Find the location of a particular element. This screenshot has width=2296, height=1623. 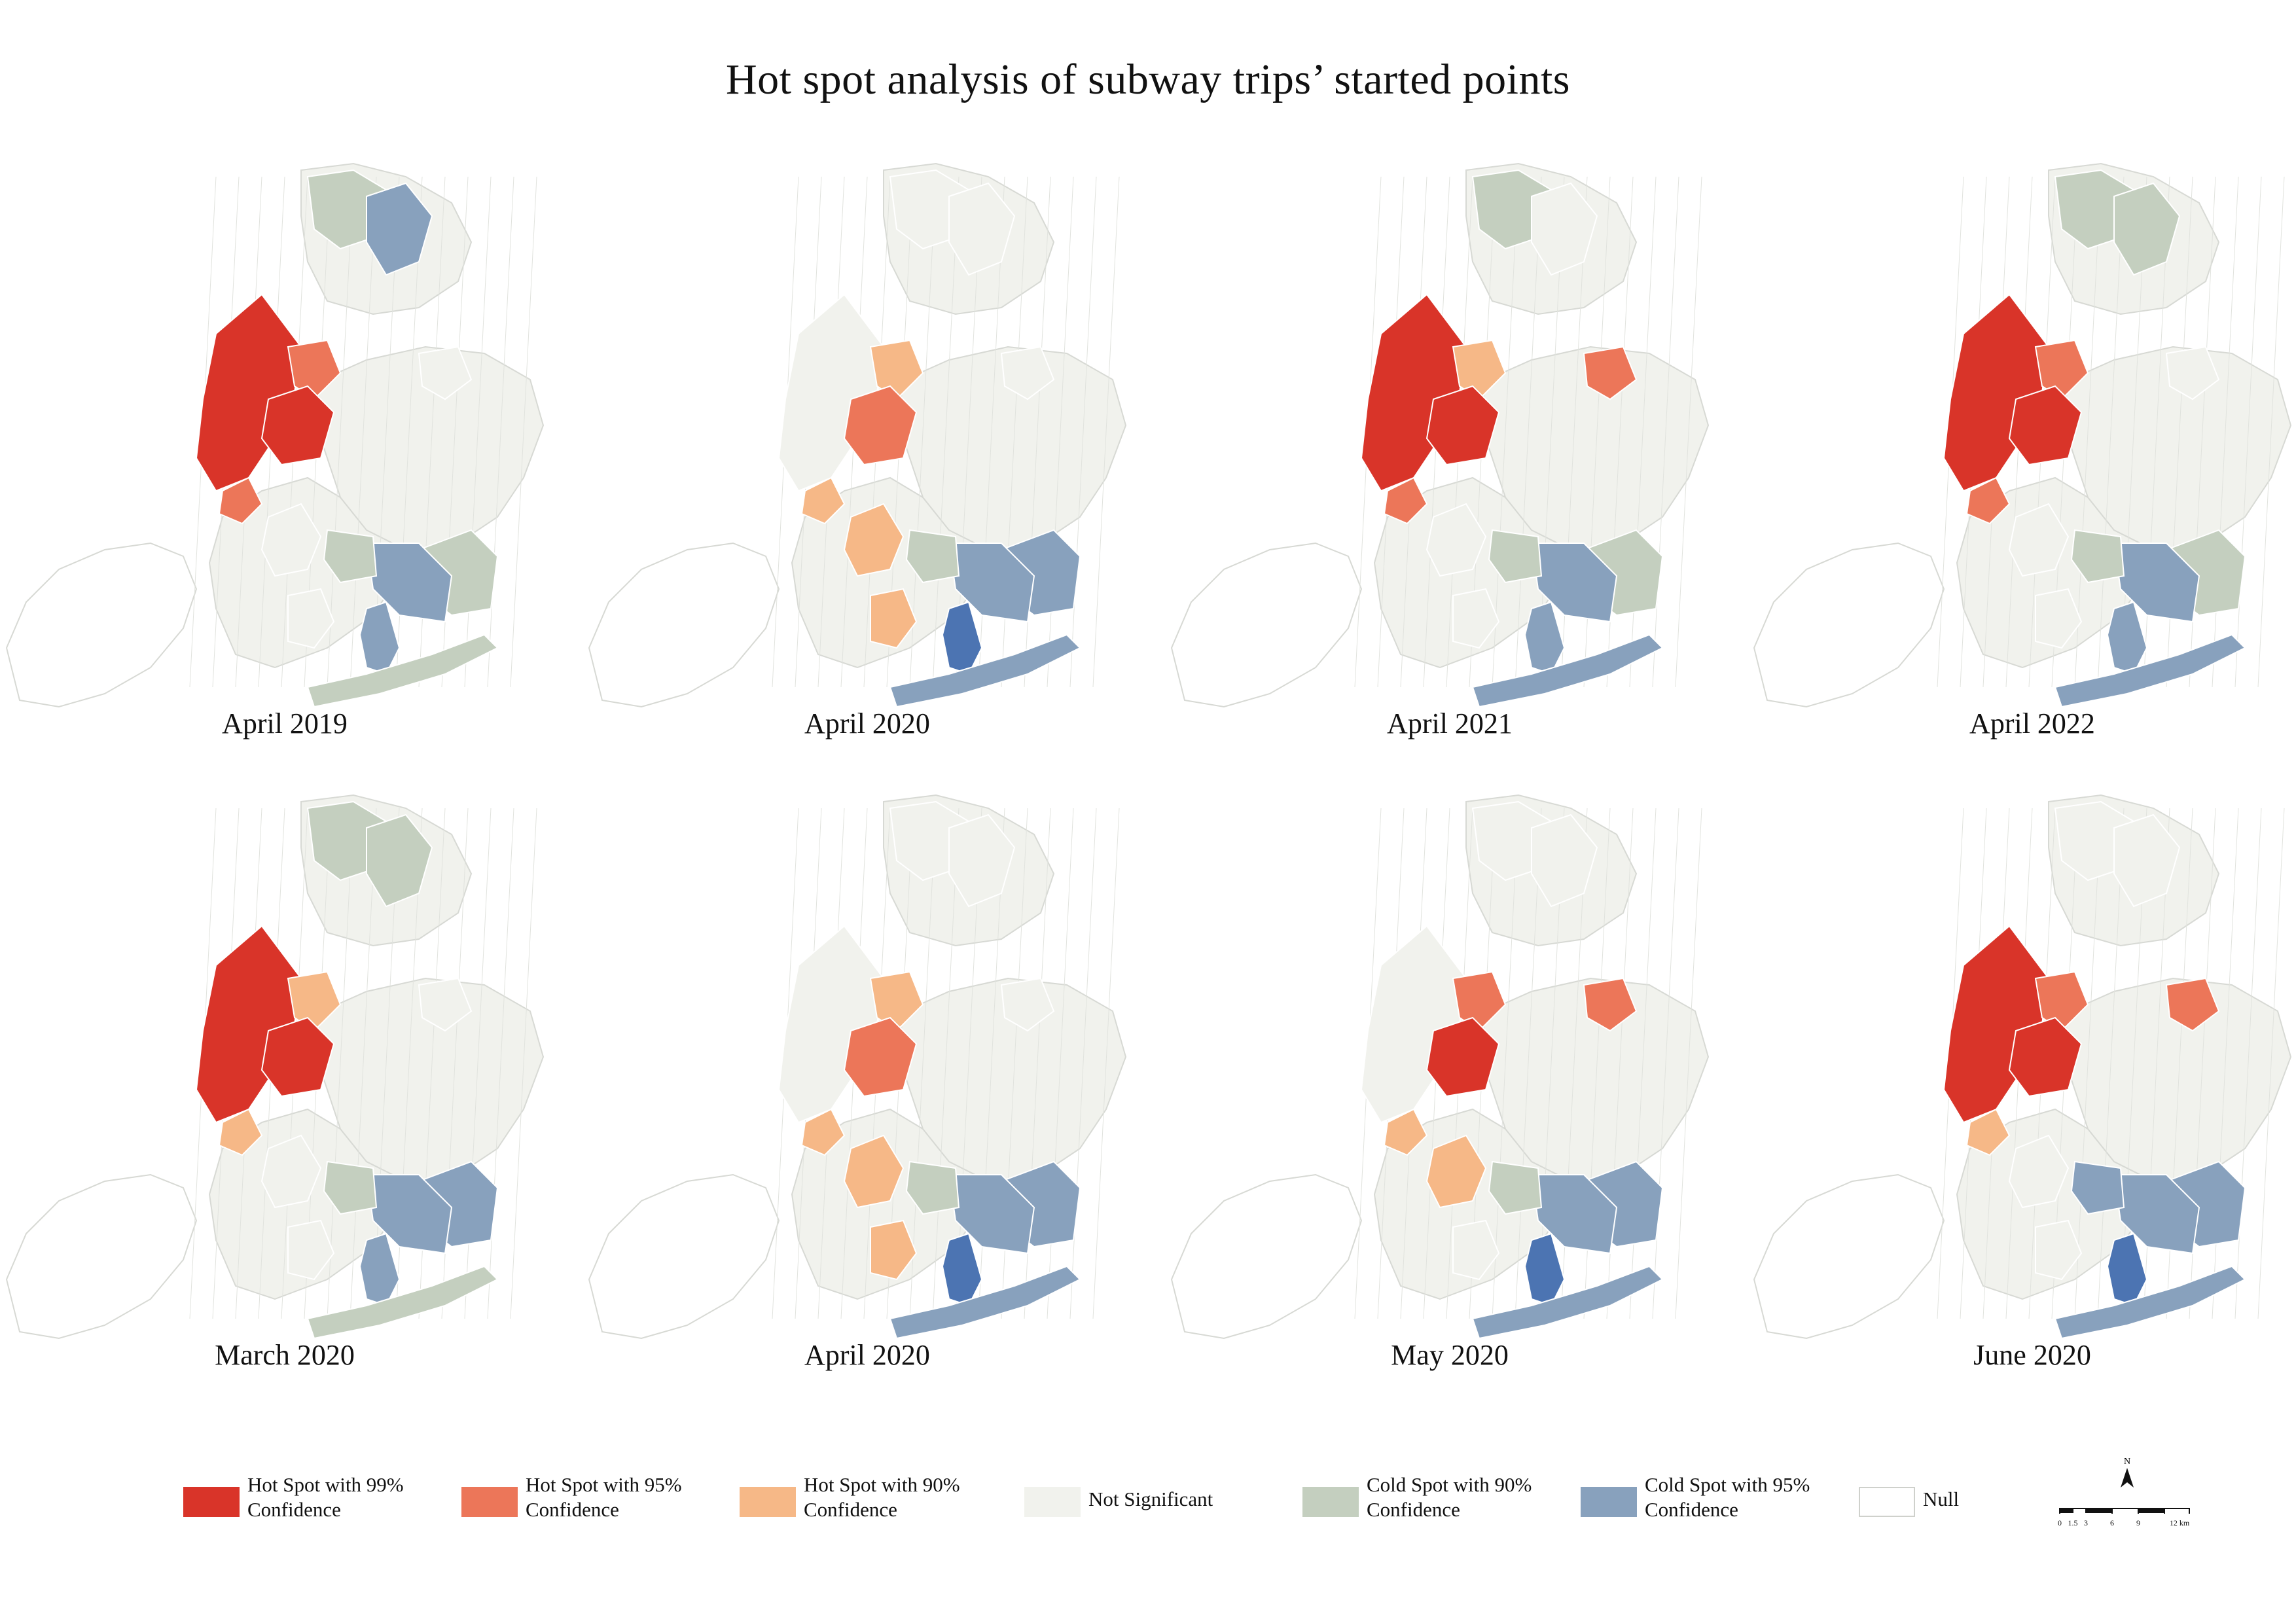

map-panel: April 2019 is located at coordinates (284, 465).